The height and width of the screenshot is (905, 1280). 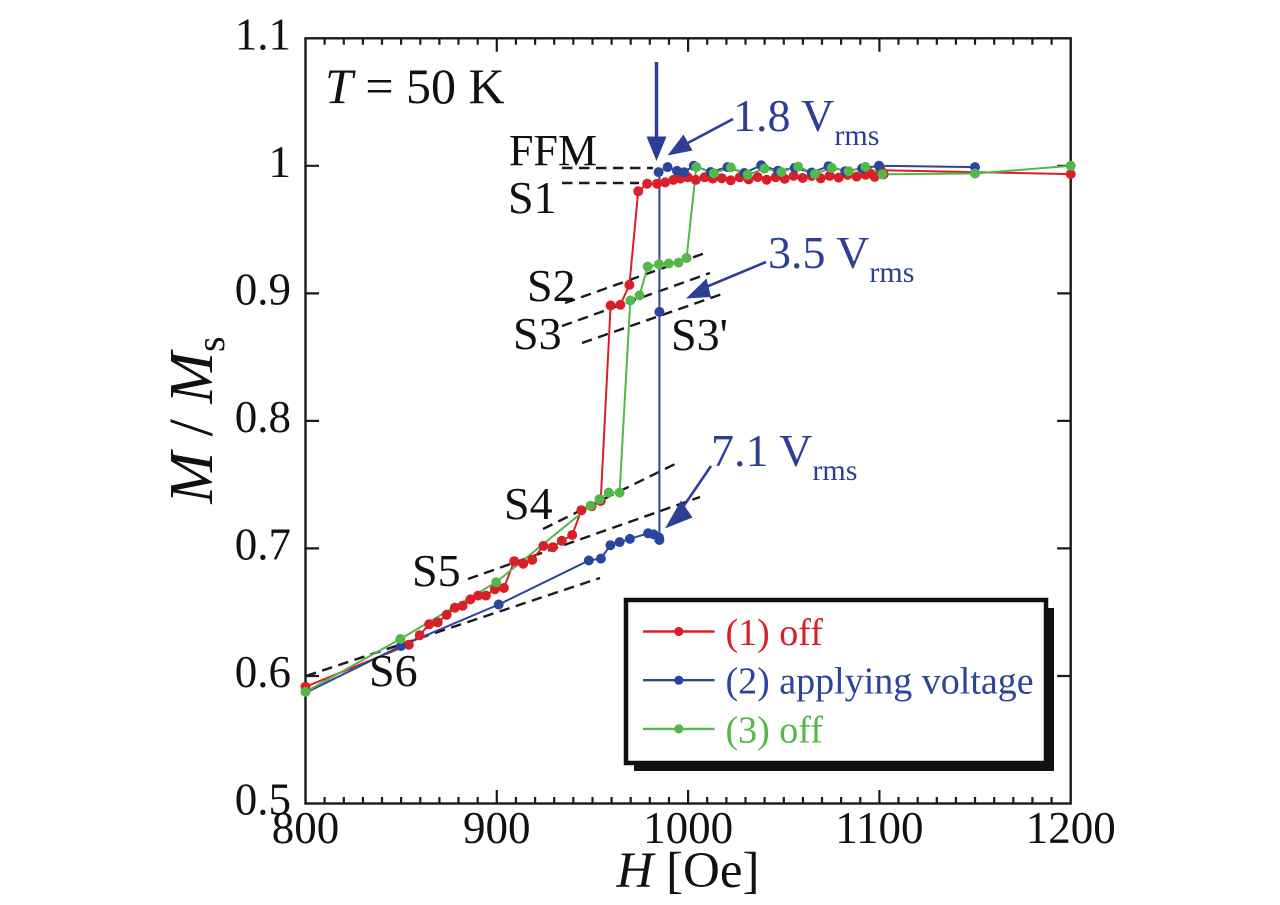 What do you see at coordinates (880, 682) in the screenshot?
I see `svg-text: (2) applying voltage` at bounding box center [880, 682].